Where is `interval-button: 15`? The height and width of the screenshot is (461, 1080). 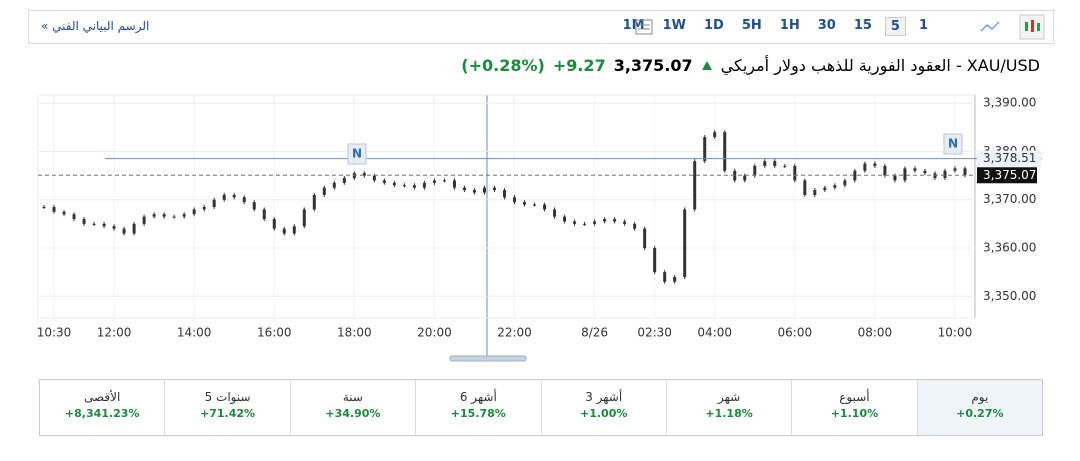
interval-button: 15 is located at coordinates (862, 25).